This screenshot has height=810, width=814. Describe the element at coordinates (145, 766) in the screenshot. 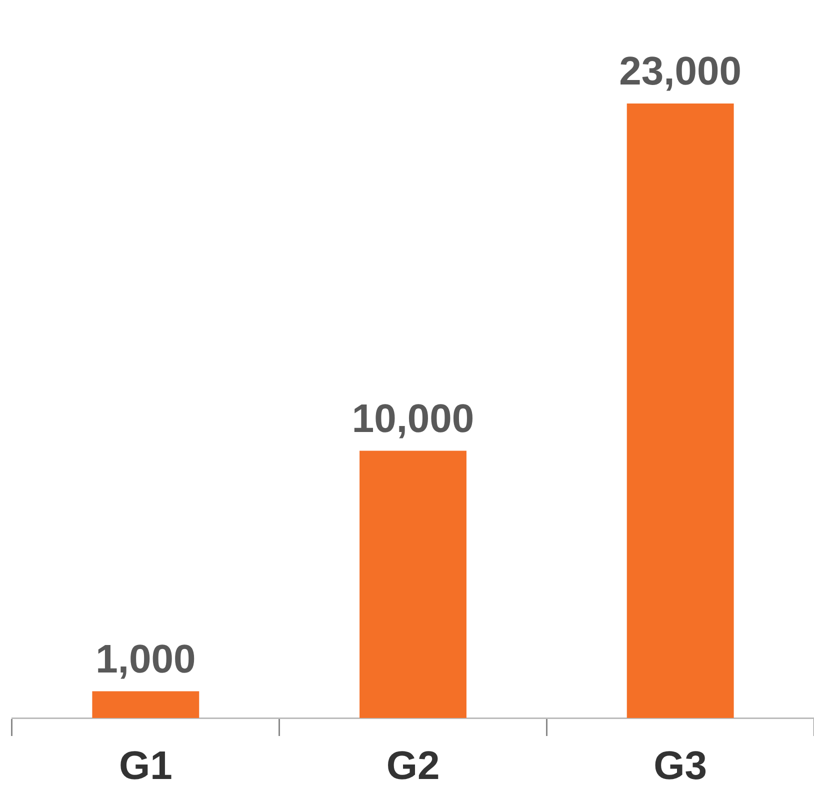

I see `x-tick-label: G1` at that location.